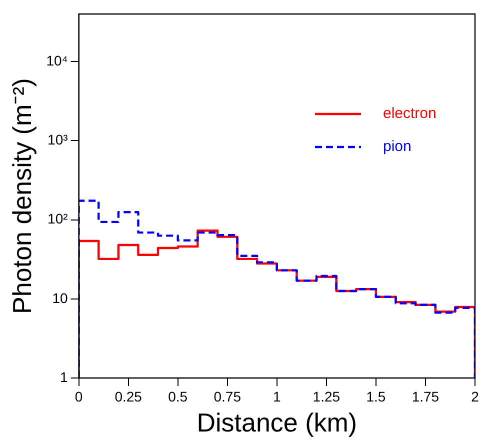 This screenshot has height=444, width=485. I want to click on x-axis-title: Distance (km), so click(277, 423).